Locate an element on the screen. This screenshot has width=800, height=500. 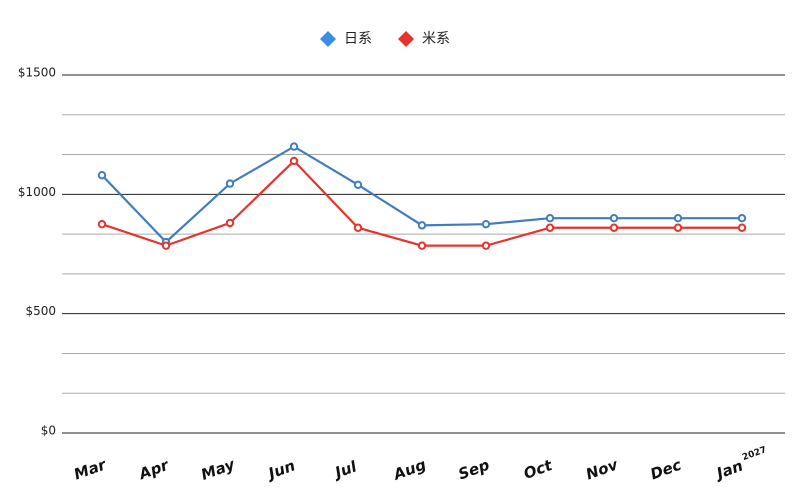
y-tick-label: $500 is located at coordinates (40, 311).